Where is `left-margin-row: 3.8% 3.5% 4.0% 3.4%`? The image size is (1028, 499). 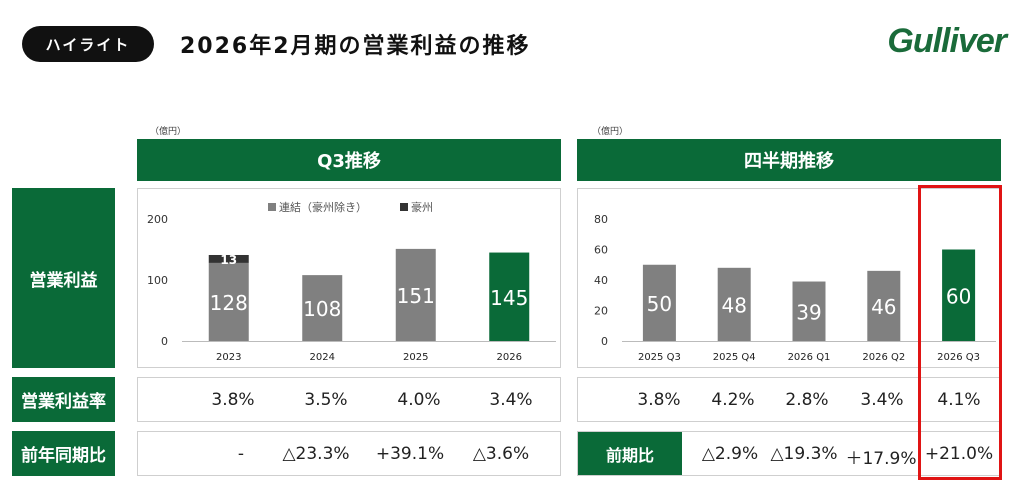 left-margin-row: 3.8% 3.5% 4.0% 3.4% is located at coordinates (349, 399).